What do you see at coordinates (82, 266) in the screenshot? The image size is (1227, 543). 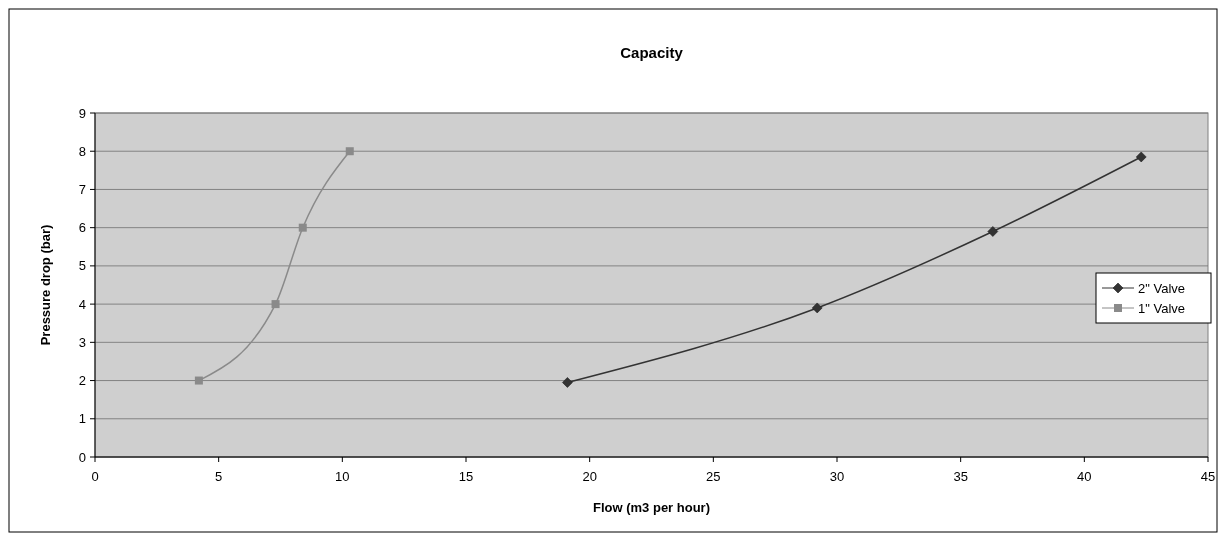 I see `y-tick-label: 5` at bounding box center [82, 266].